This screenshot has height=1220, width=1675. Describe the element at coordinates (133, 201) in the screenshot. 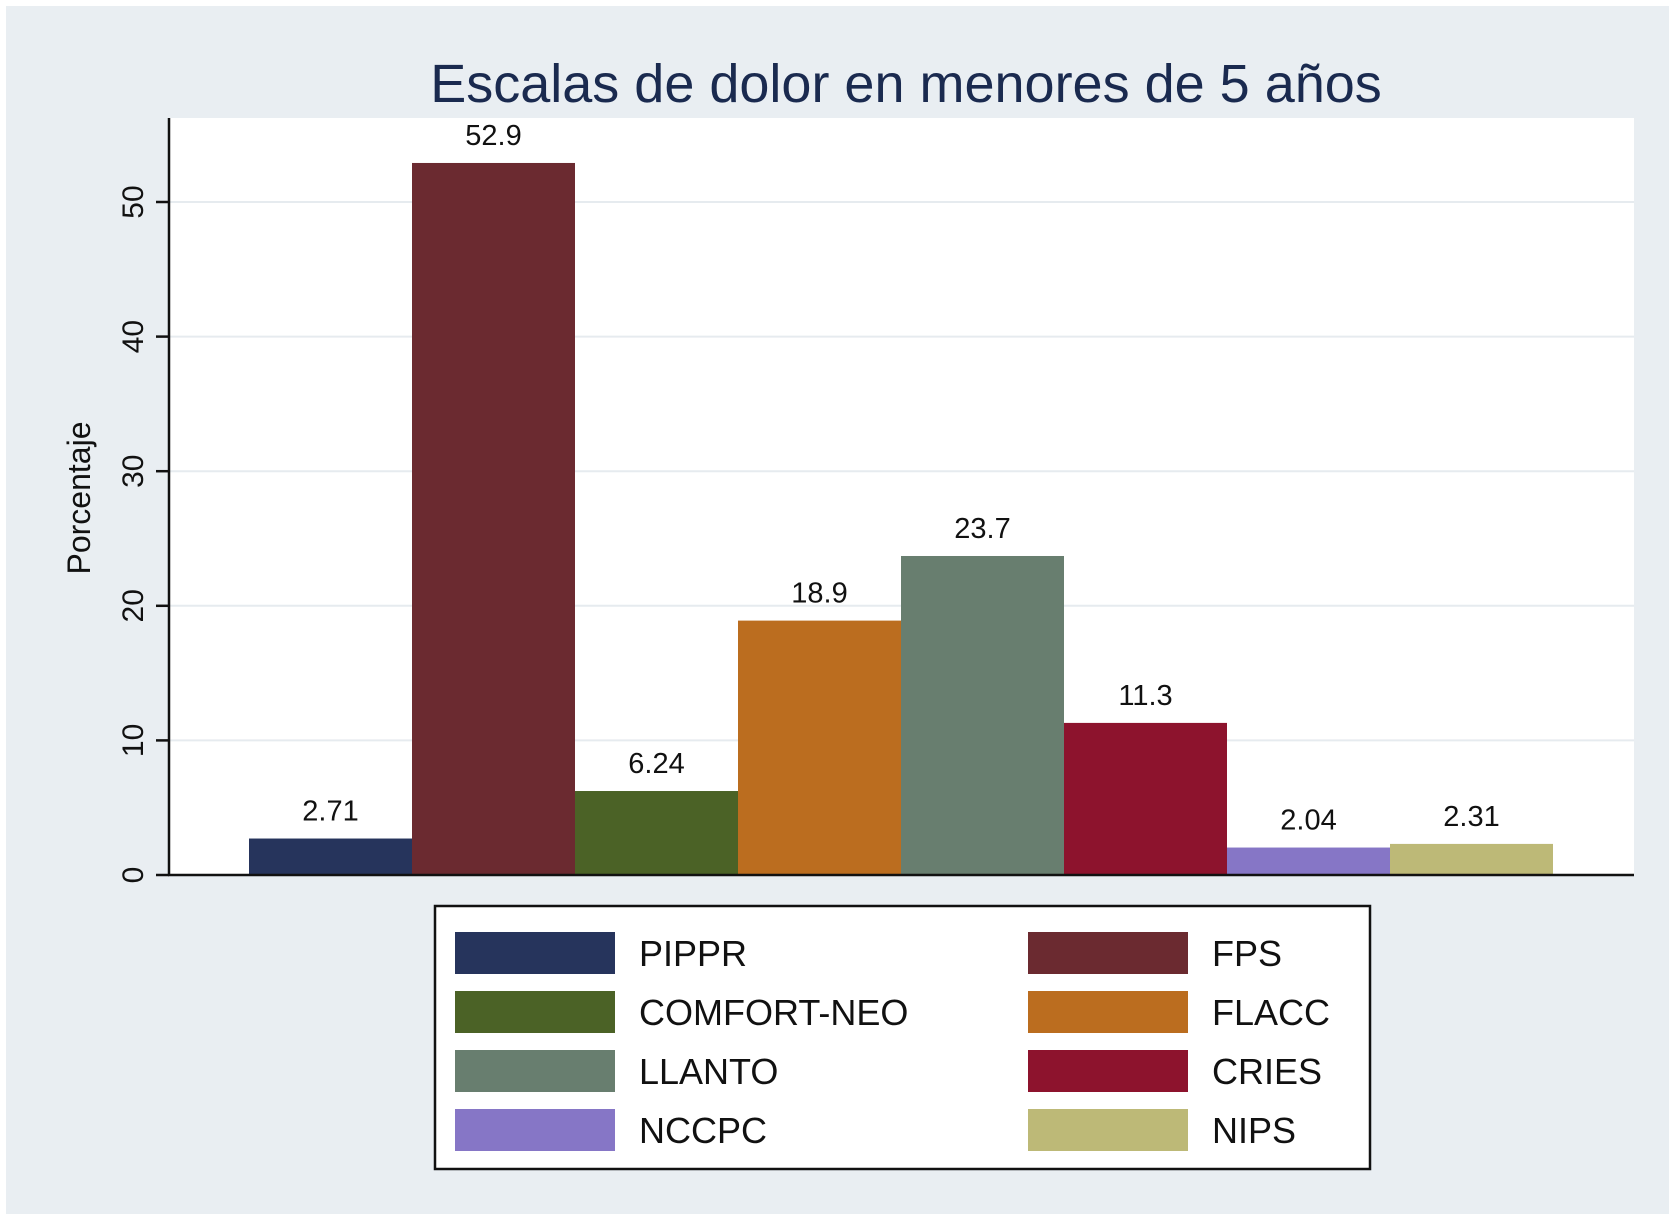

I see `y-tick-label-50: 50` at that location.